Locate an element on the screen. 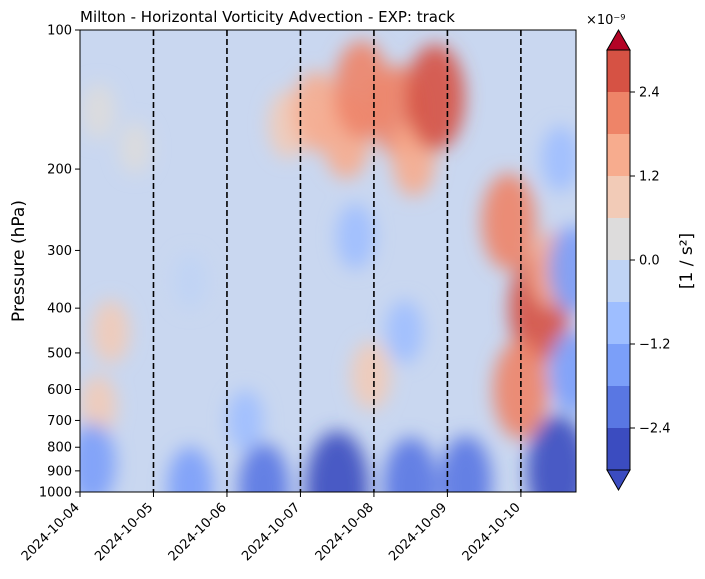 This screenshot has width=705, height=579. colorbar-tick-label: 1.2 is located at coordinates (649, 177).